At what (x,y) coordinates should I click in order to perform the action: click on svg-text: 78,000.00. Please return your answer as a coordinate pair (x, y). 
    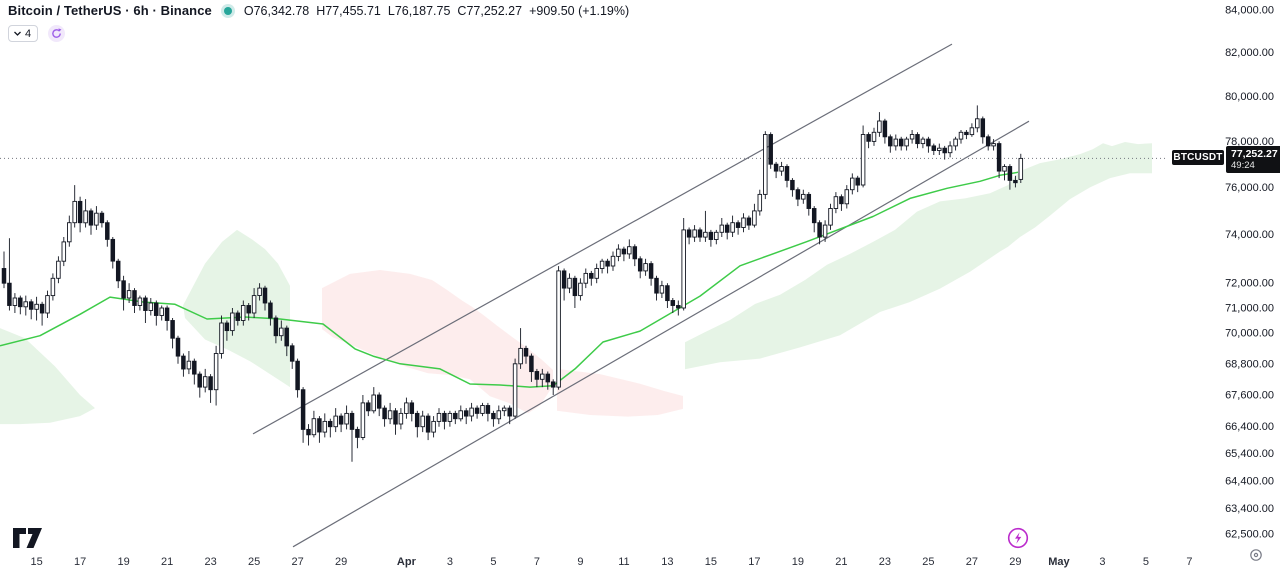
    Looking at the image, I should click on (1249, 142).